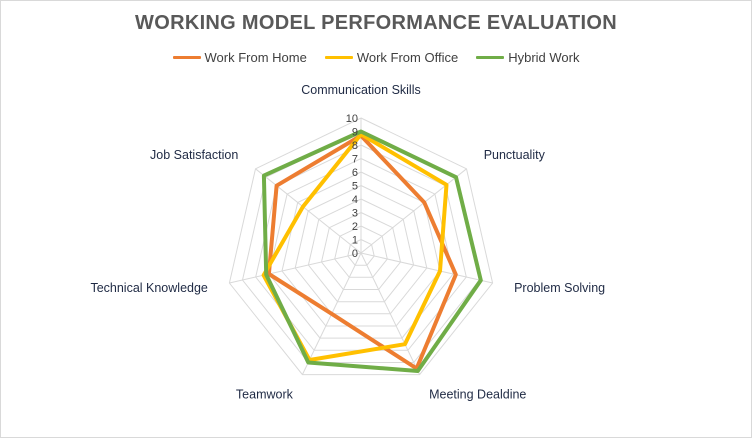 The height and width of the screenshot is (438, 752). Describe the element at coordinates (376, 23) in the screenshot. I see `chart-title: WORKING MODEL PERFORMANCE EVALUATION` at that location.